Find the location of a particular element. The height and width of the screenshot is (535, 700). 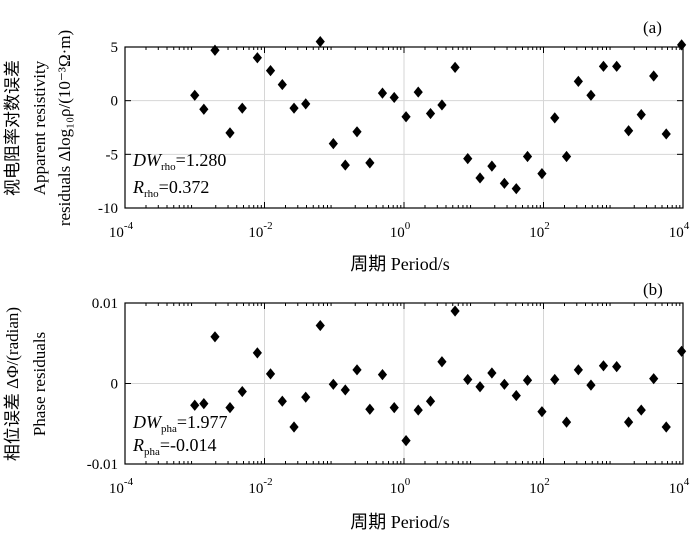

y-axis-label: Phase residuals is located at coordinates (39, 384).